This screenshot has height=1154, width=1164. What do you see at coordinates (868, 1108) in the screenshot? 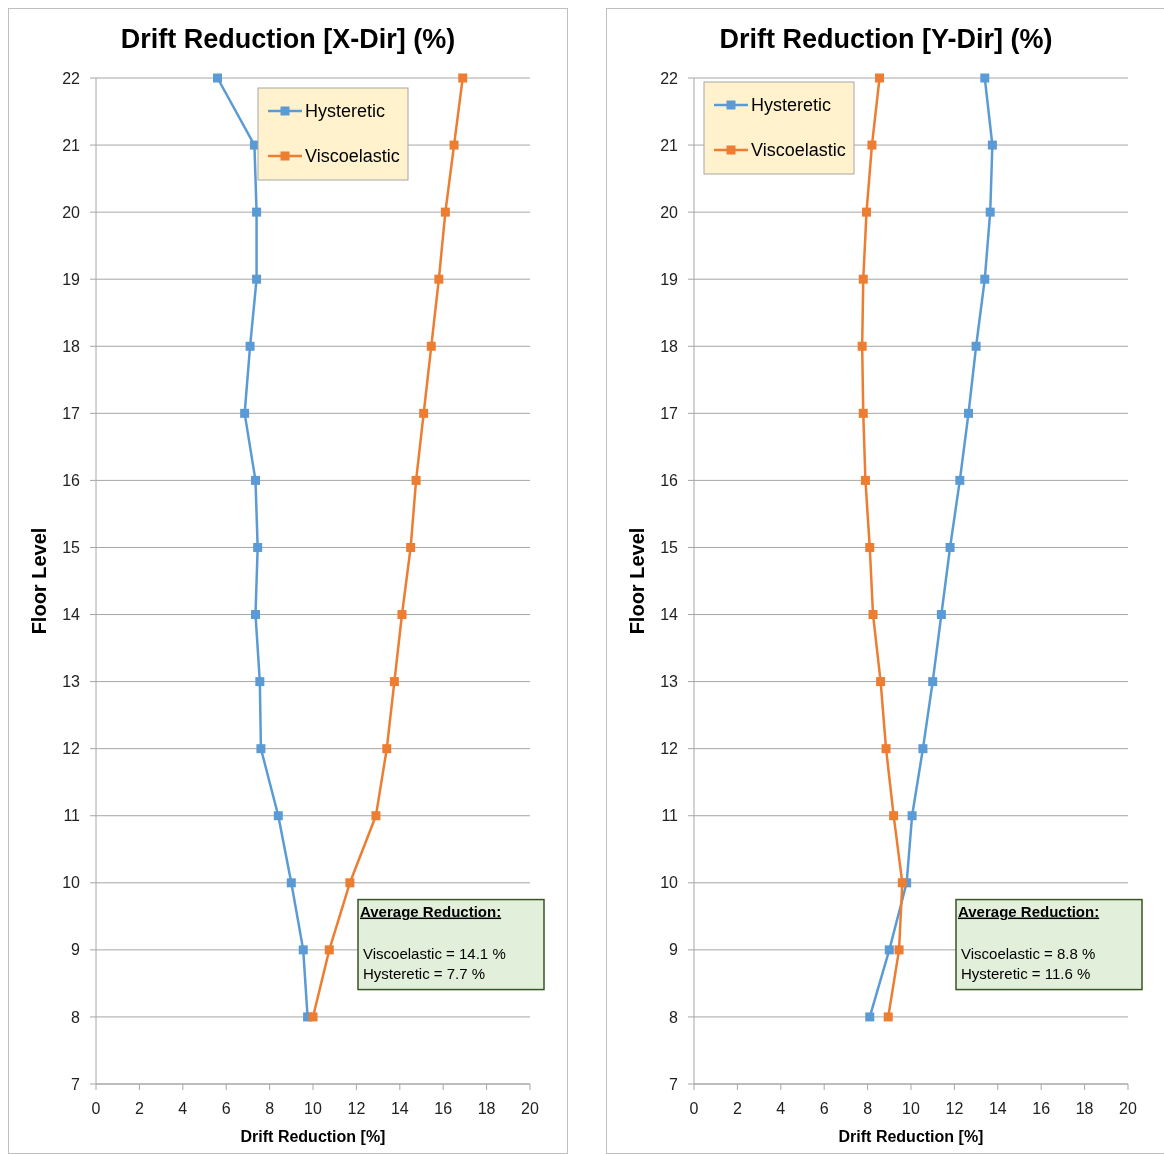
I see `x-tick-label: 8` at bounding box center [868, 1108].